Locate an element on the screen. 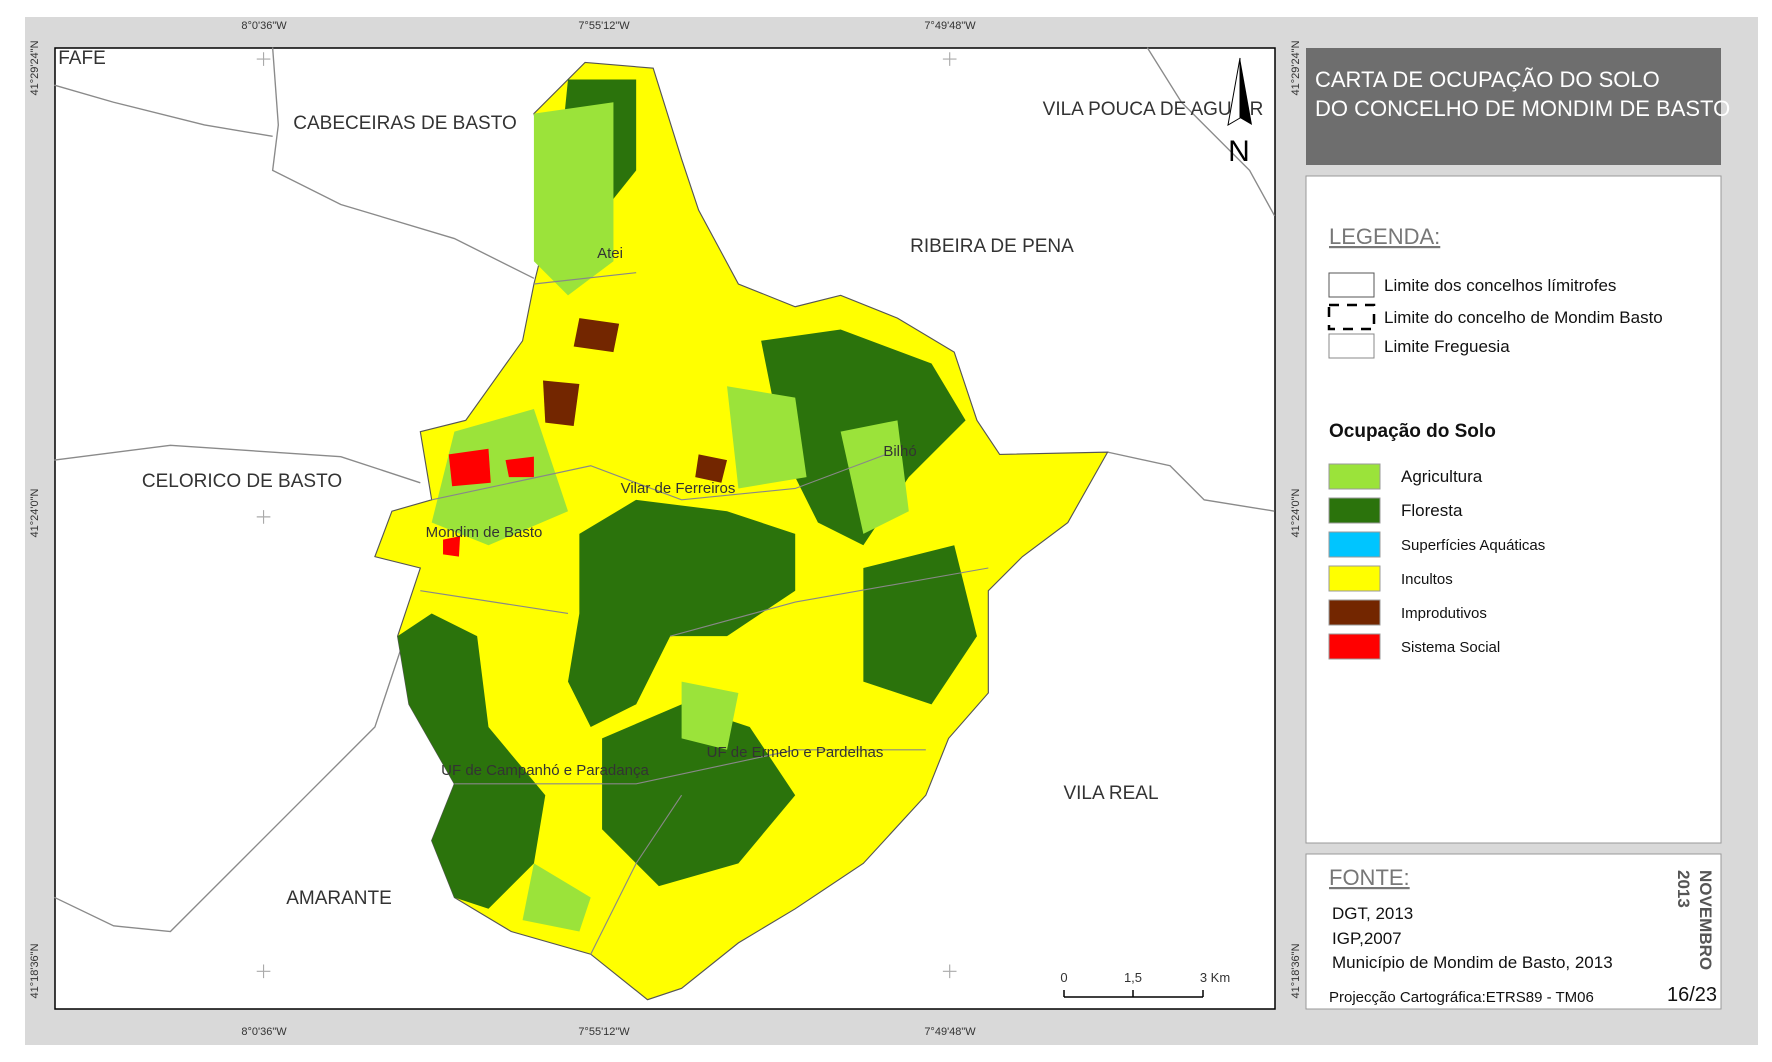 The image size is (1772, 1062). date: NOVEMBRO is located at coordinates (1705, 920).